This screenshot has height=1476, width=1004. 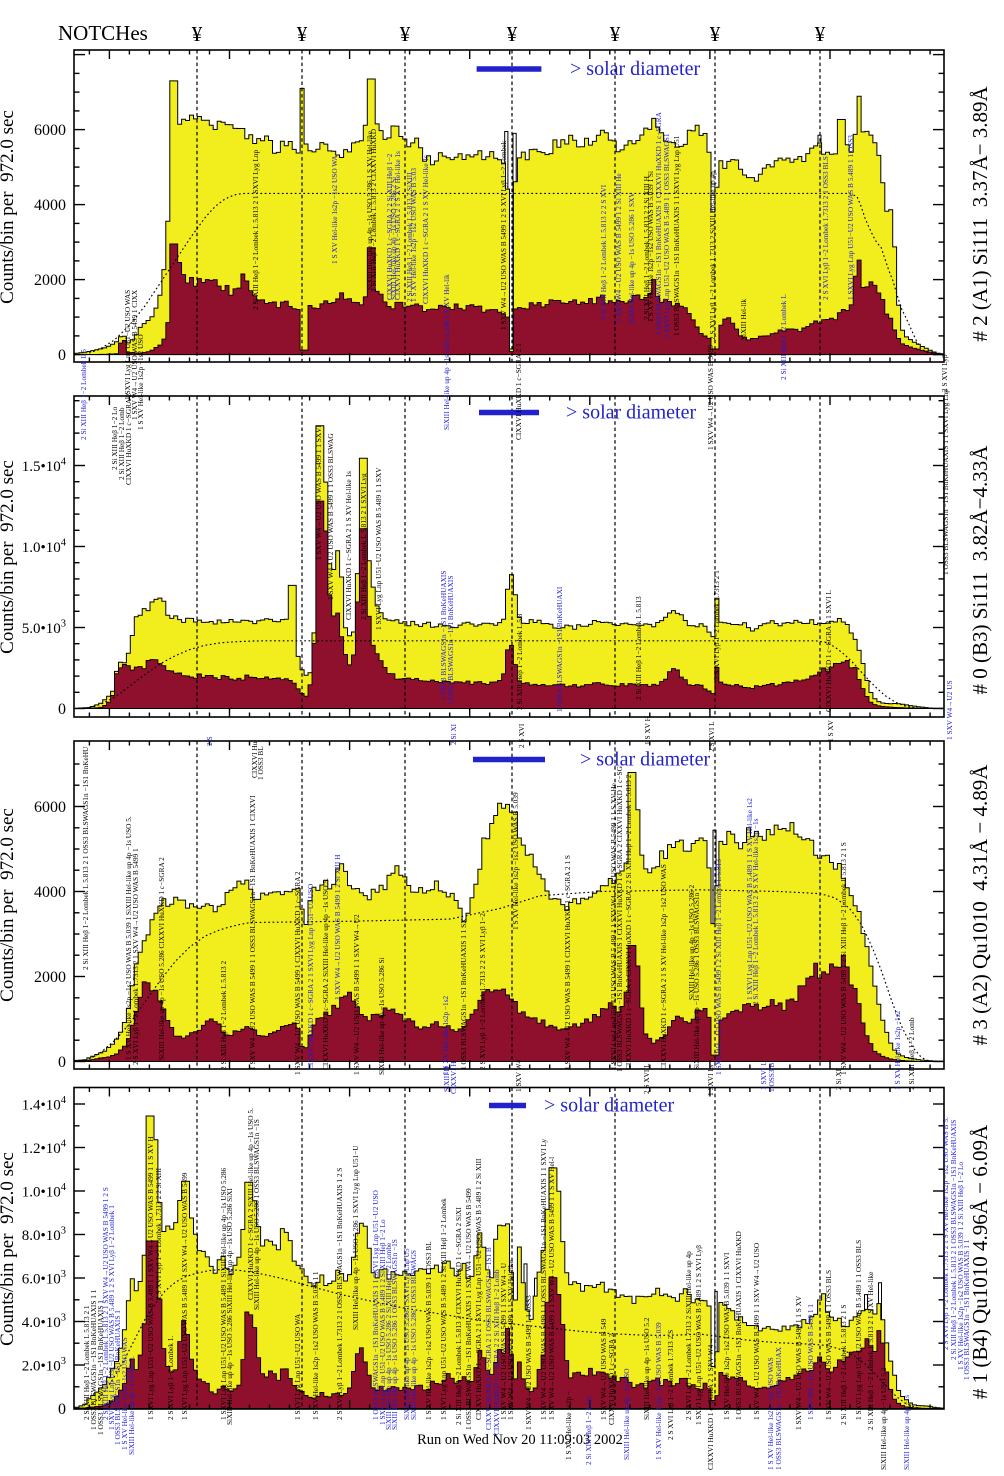 What do you see at coordinates (463, 994) in the screenshot?
I see `svg-text:1 OSS3 BLSWAGS1n −1S1 BnKeHUAX: 1 OSS3 BLSWAGS1n −1S1 BnKeHUAXIS 1 1 SX` at bounding box center [463, 994].